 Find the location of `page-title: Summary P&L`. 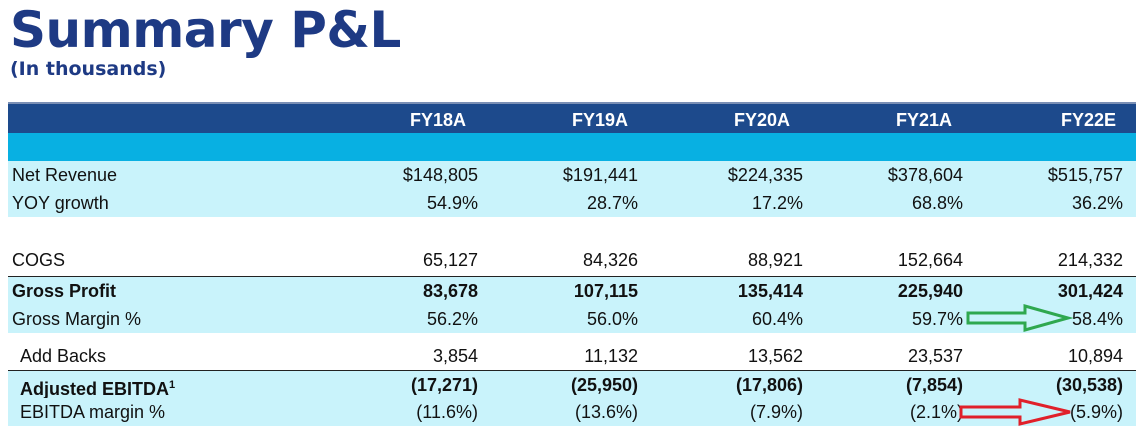

page-title: Summary P&L is located at coordinates (205, 30).